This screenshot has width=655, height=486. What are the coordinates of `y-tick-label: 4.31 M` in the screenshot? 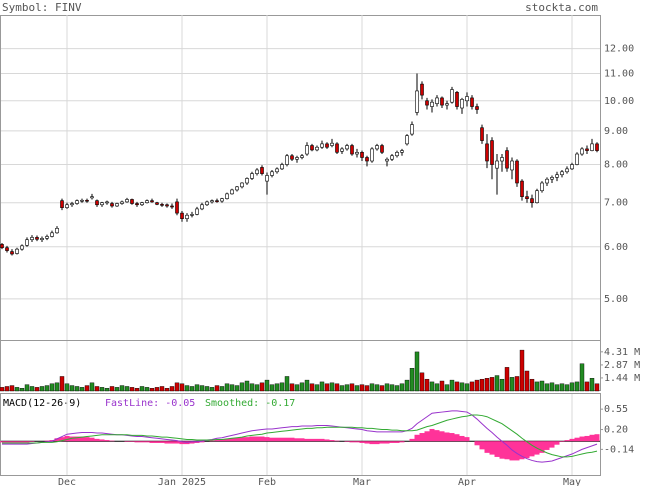 It's located at (622, 352).